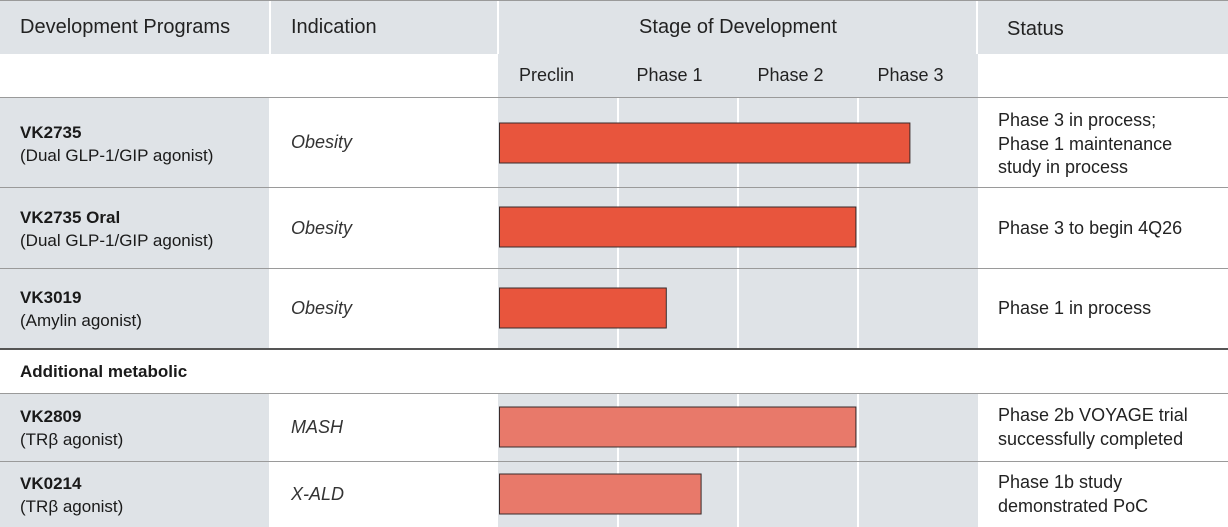 This screenshot has width=1228, height=527. Describe the element at coordinates (104, 371) in the screenshot. I see `group-label: Additional metabolic` at that location.